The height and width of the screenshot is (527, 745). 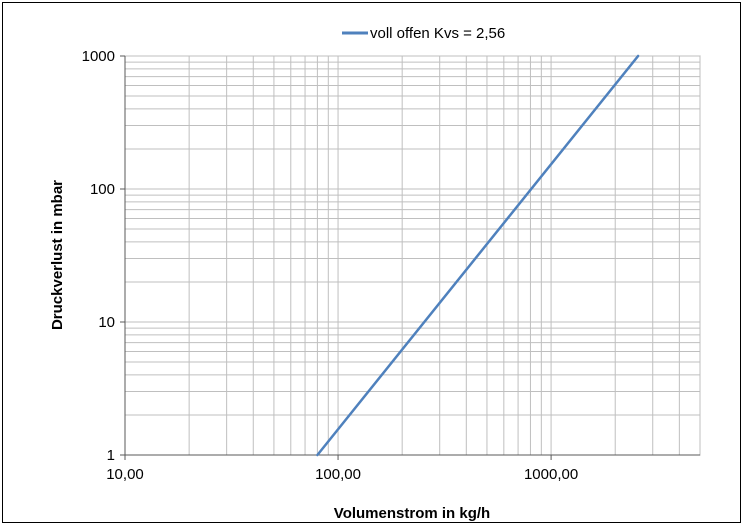 I want to click on y-axis-title: Druckverlust in mbar, so click(x=57, y=255).